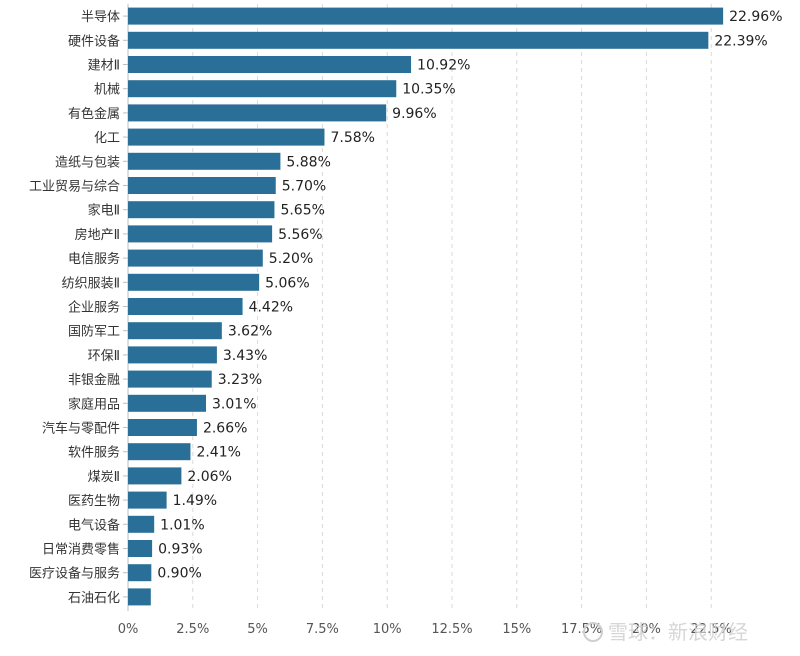 Image resolution: width=800 pixels, height=656 pixels. What do you see at coordinates (234, 404) in the screenshot?
I see `value-label: 3.01%` at bounding box center [234, 404].